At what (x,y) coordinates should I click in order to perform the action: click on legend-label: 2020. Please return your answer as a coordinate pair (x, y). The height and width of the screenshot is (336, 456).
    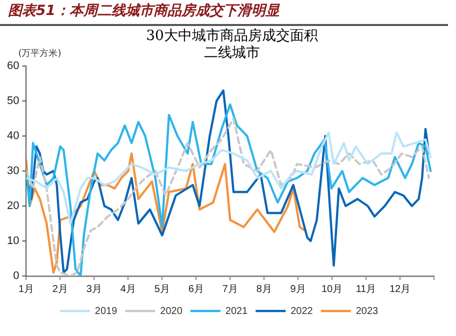
    Looking at the image, I should click on (171, 311).